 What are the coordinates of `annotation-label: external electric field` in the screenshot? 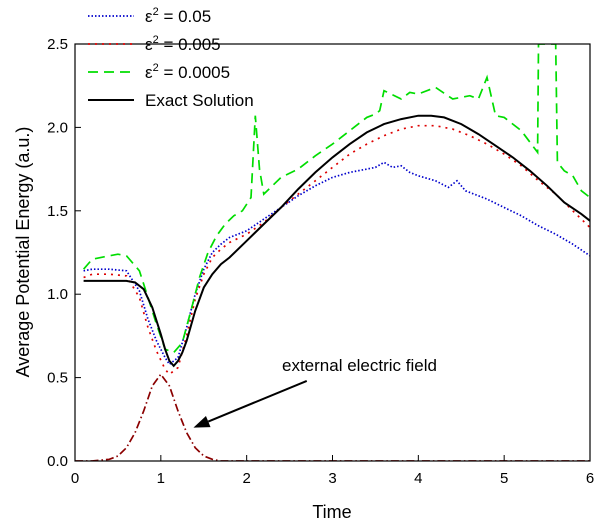 It's located at (359, 365).